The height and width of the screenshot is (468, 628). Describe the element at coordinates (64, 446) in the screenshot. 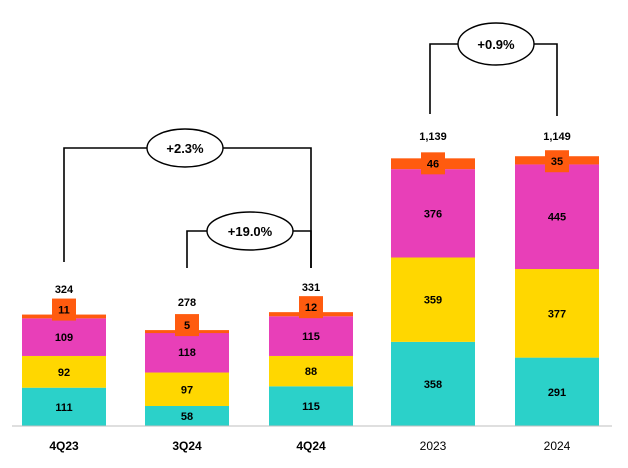

I see `category-label: 4Q23` at that location.